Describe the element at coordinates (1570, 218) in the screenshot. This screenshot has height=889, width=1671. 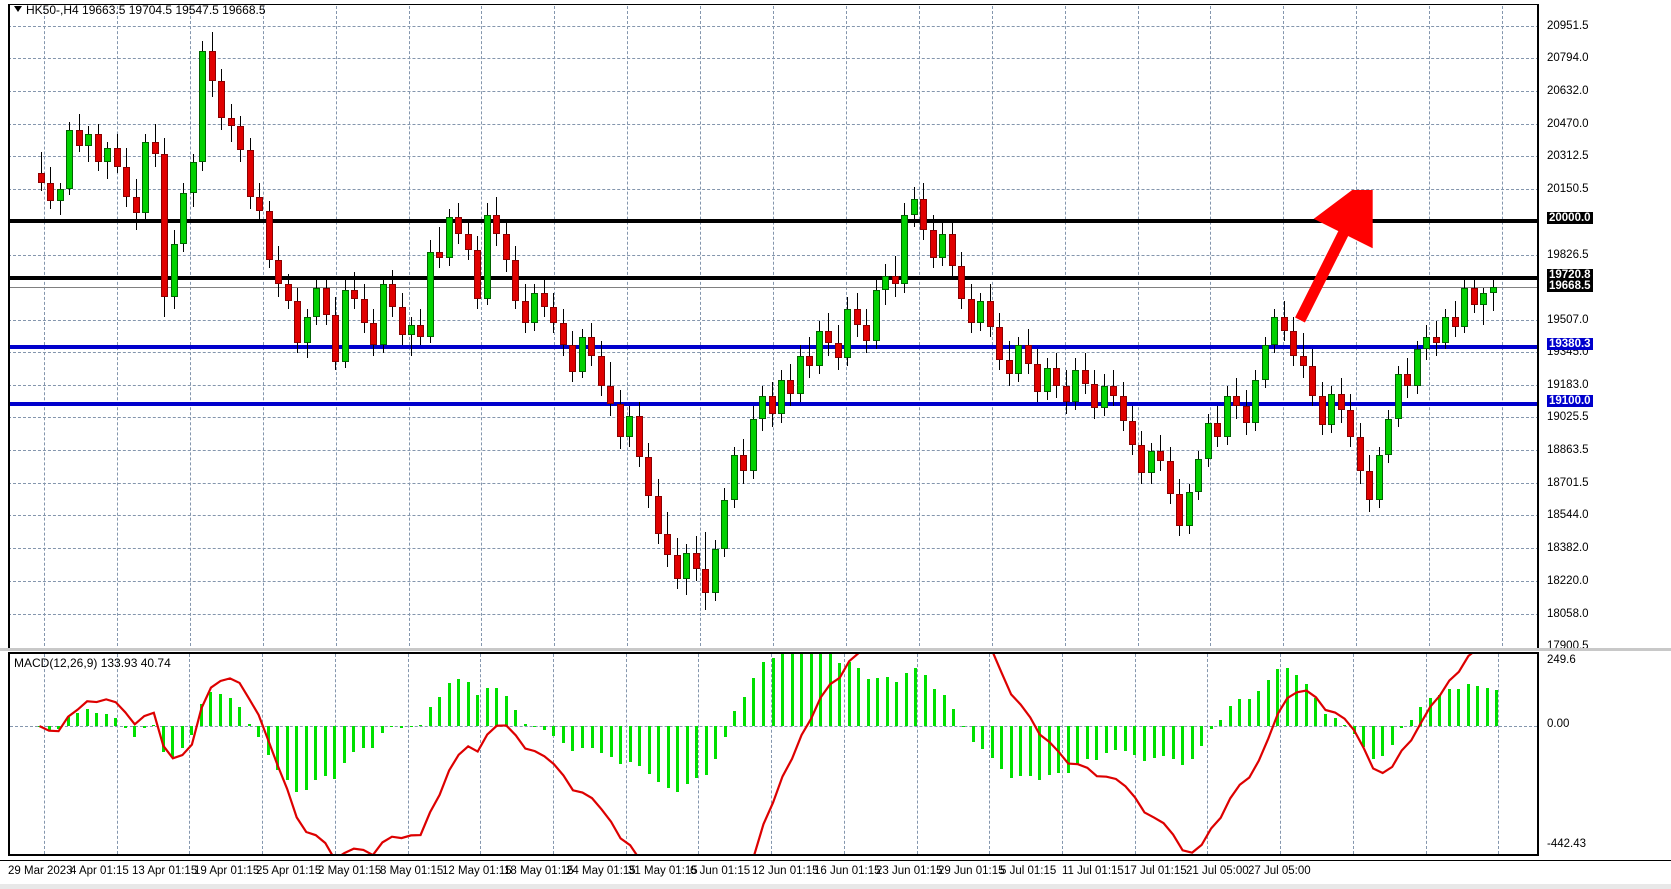
I see `price-level-label: 20000.0` at that location.